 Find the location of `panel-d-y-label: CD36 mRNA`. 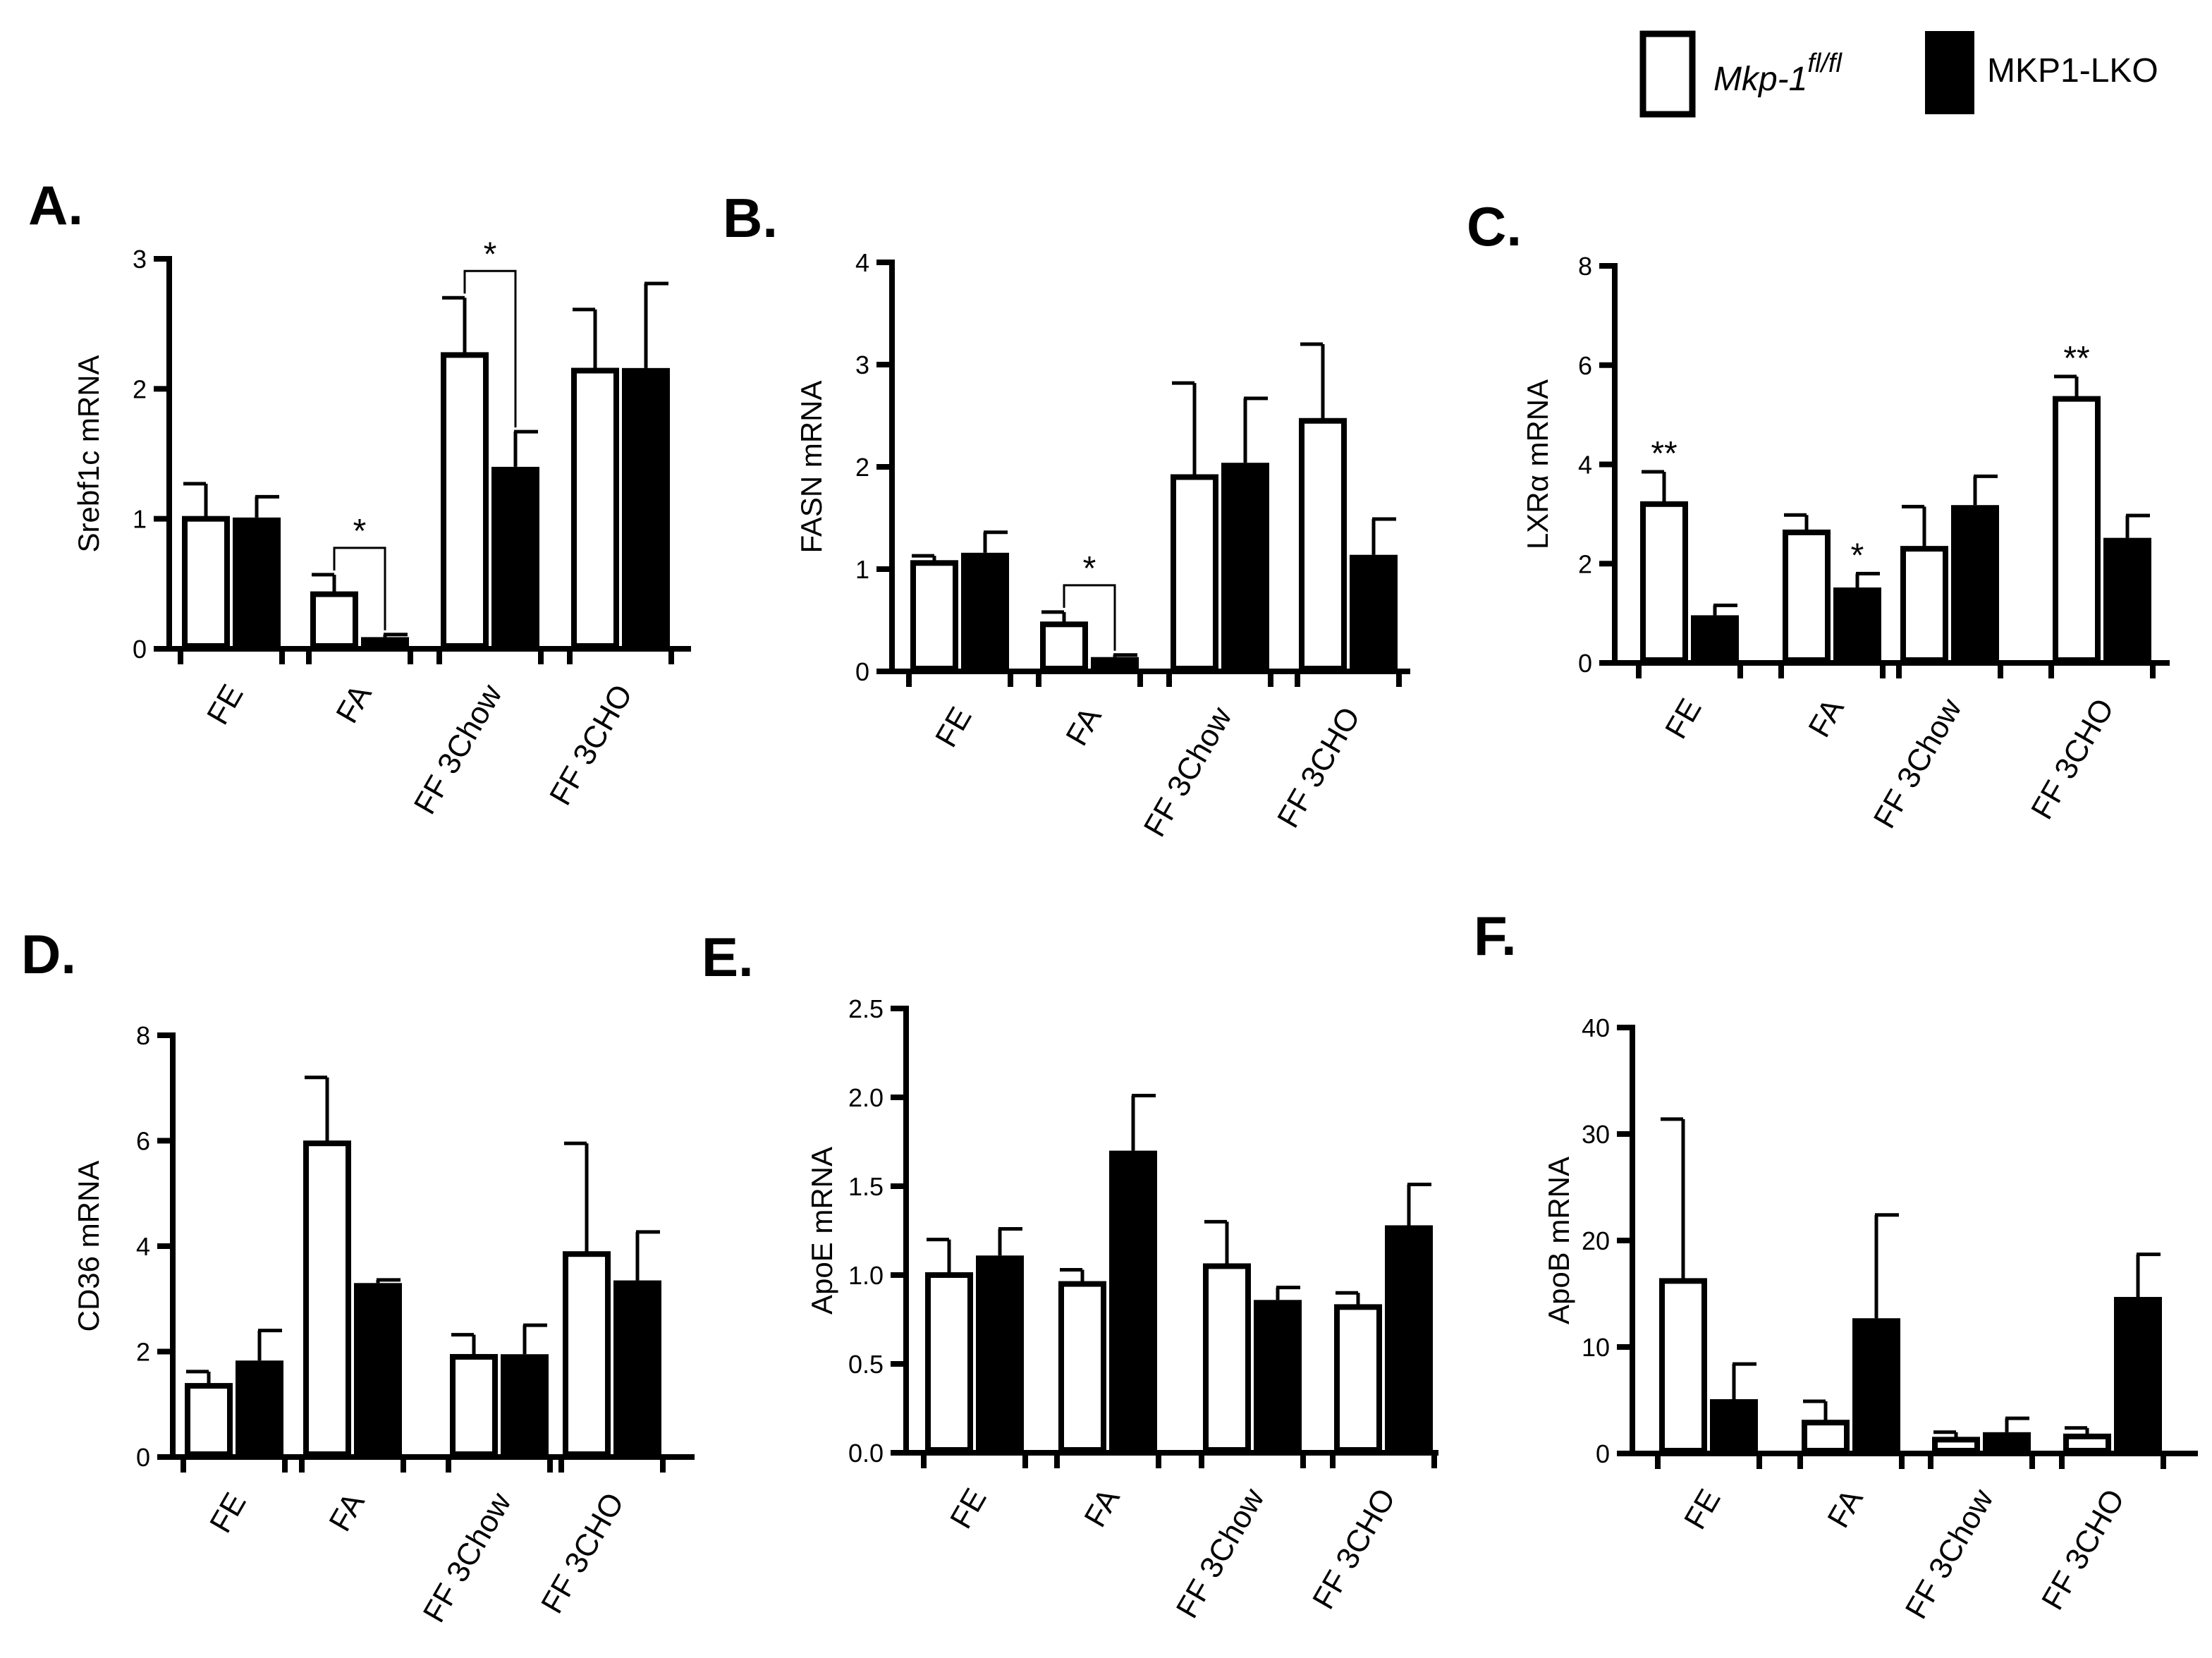

panel-d-y-label: CD36 mRNA is located at coordinates (88, 1246).